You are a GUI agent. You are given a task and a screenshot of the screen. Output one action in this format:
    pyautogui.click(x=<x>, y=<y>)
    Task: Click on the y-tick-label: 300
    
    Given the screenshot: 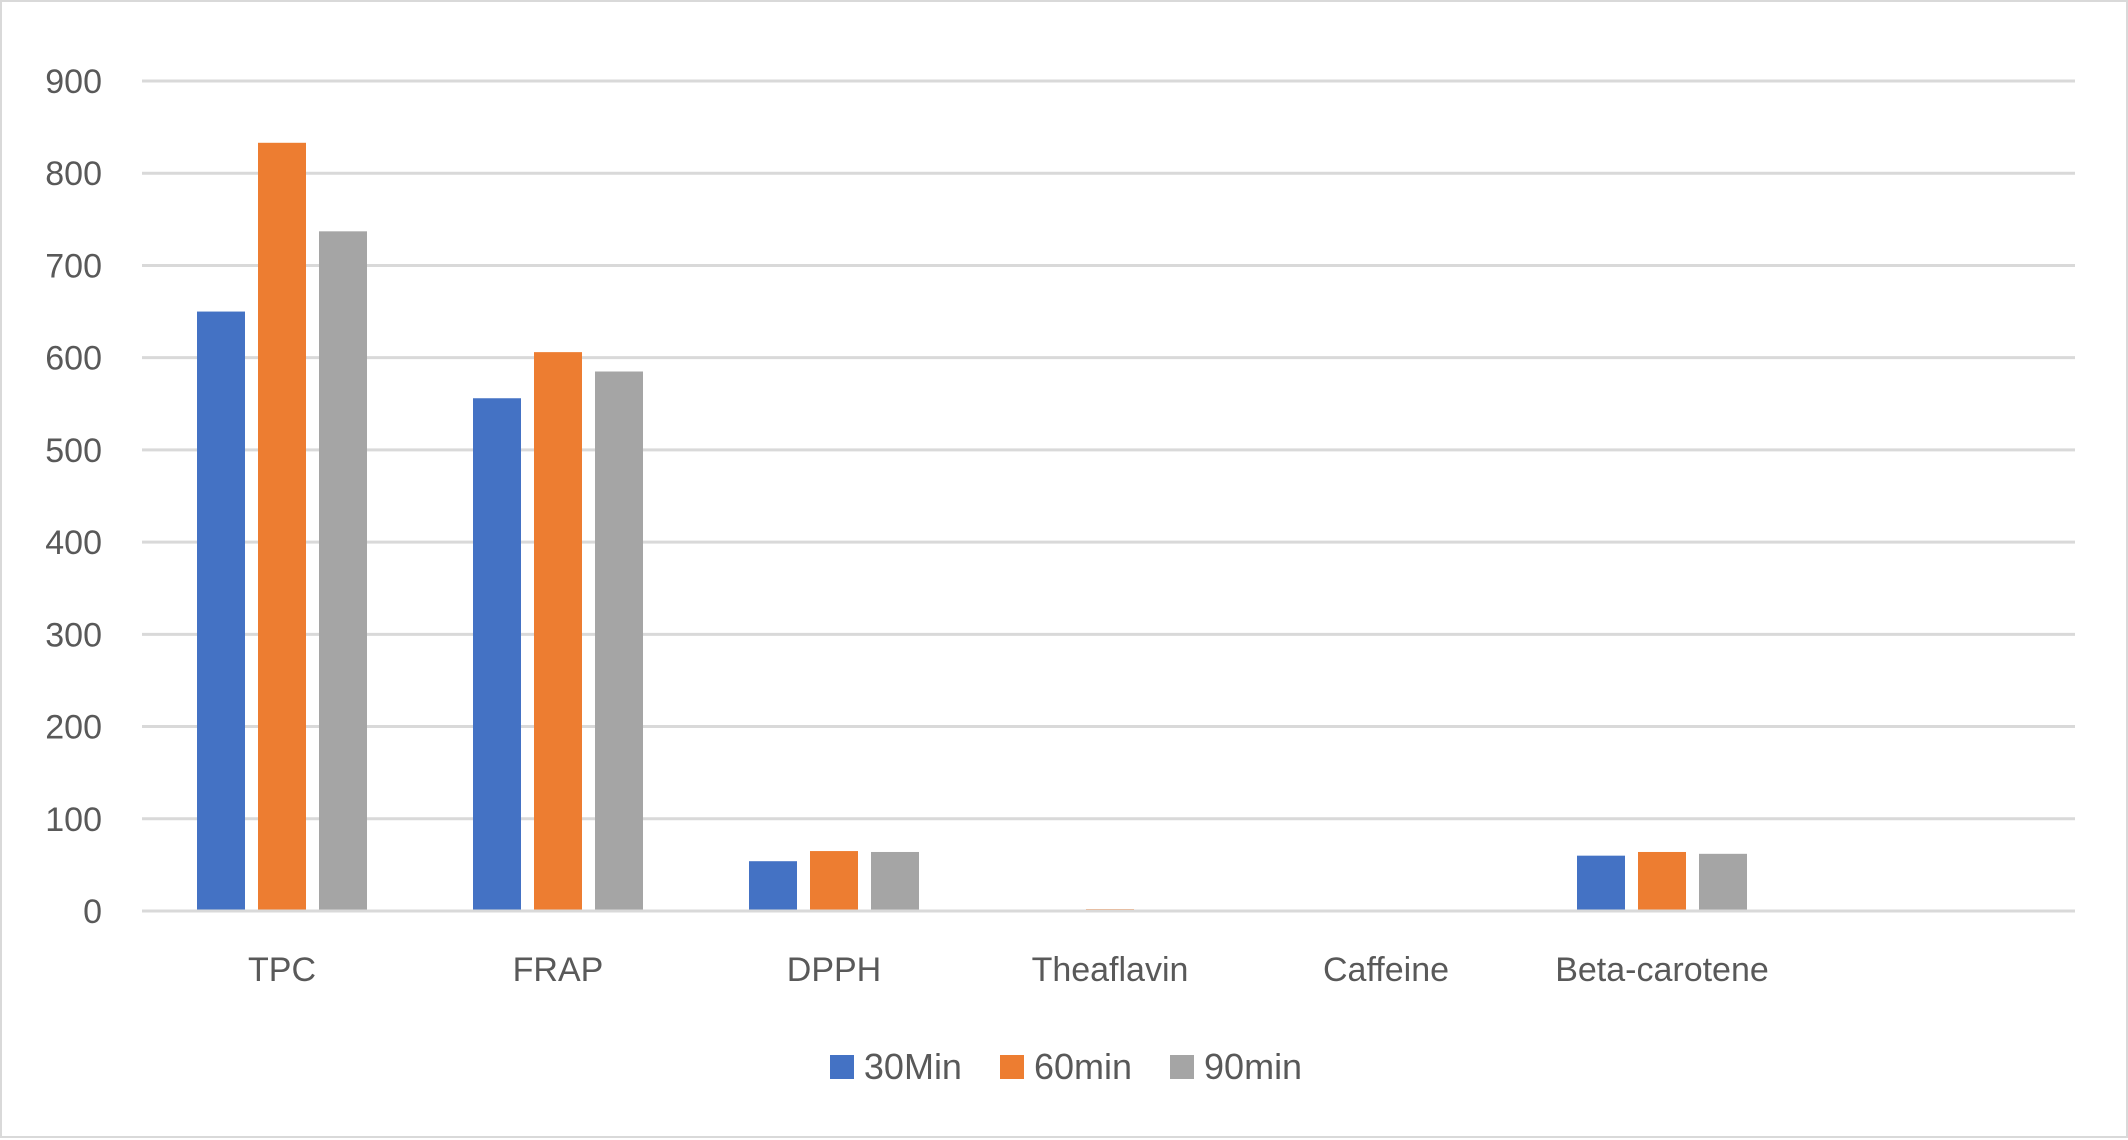 What is the action you would take?
    pyautogui.click(x=73, y=635)
    